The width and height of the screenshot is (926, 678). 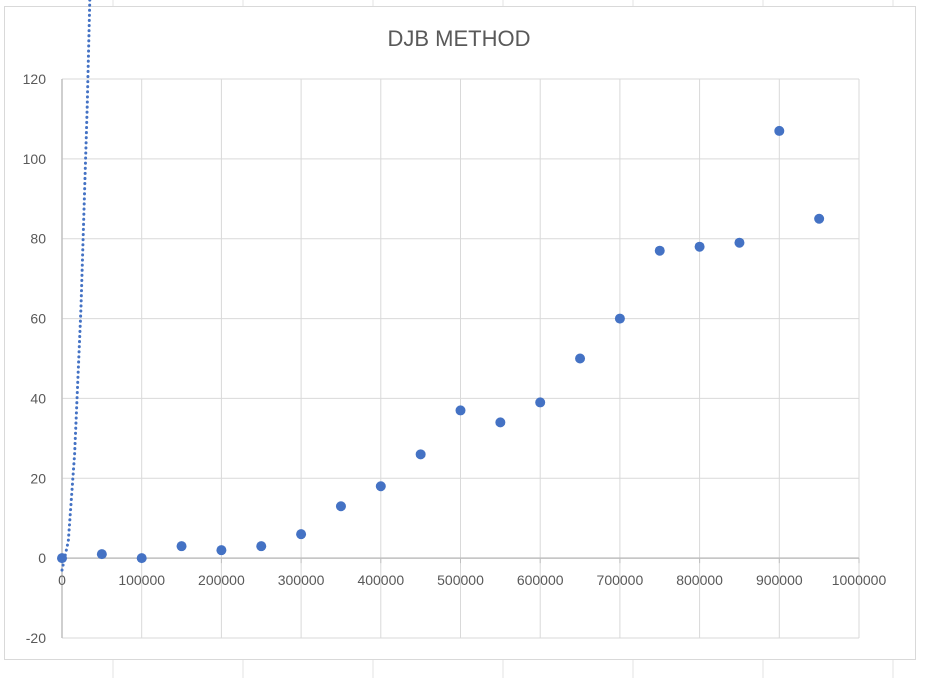 What do you see at coordinates (42, 558) in the screenshot?
I see `y-tick-label: 0` at bounding box center [42, 558].